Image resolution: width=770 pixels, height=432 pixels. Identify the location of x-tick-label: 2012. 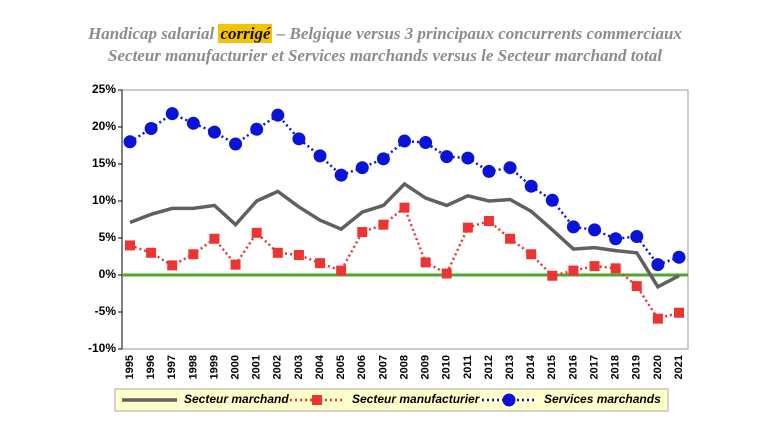
(489, 367).